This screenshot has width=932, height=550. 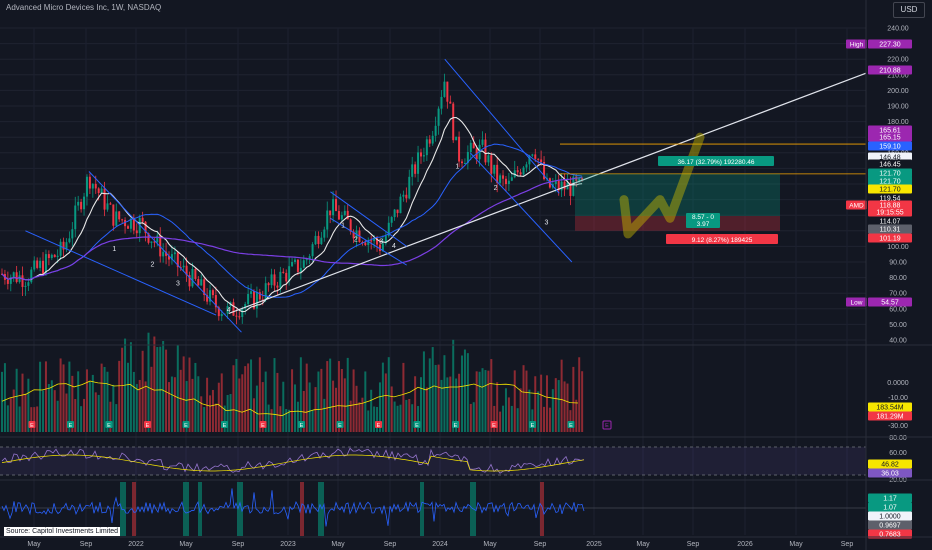 I want to click on loss-zone, so click(x=677, y=223).